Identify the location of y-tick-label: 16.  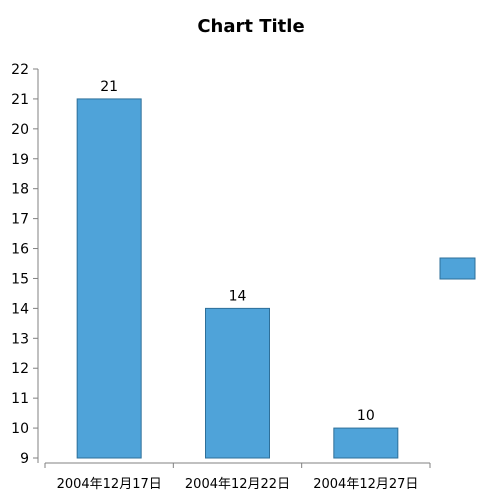
(20, 250).